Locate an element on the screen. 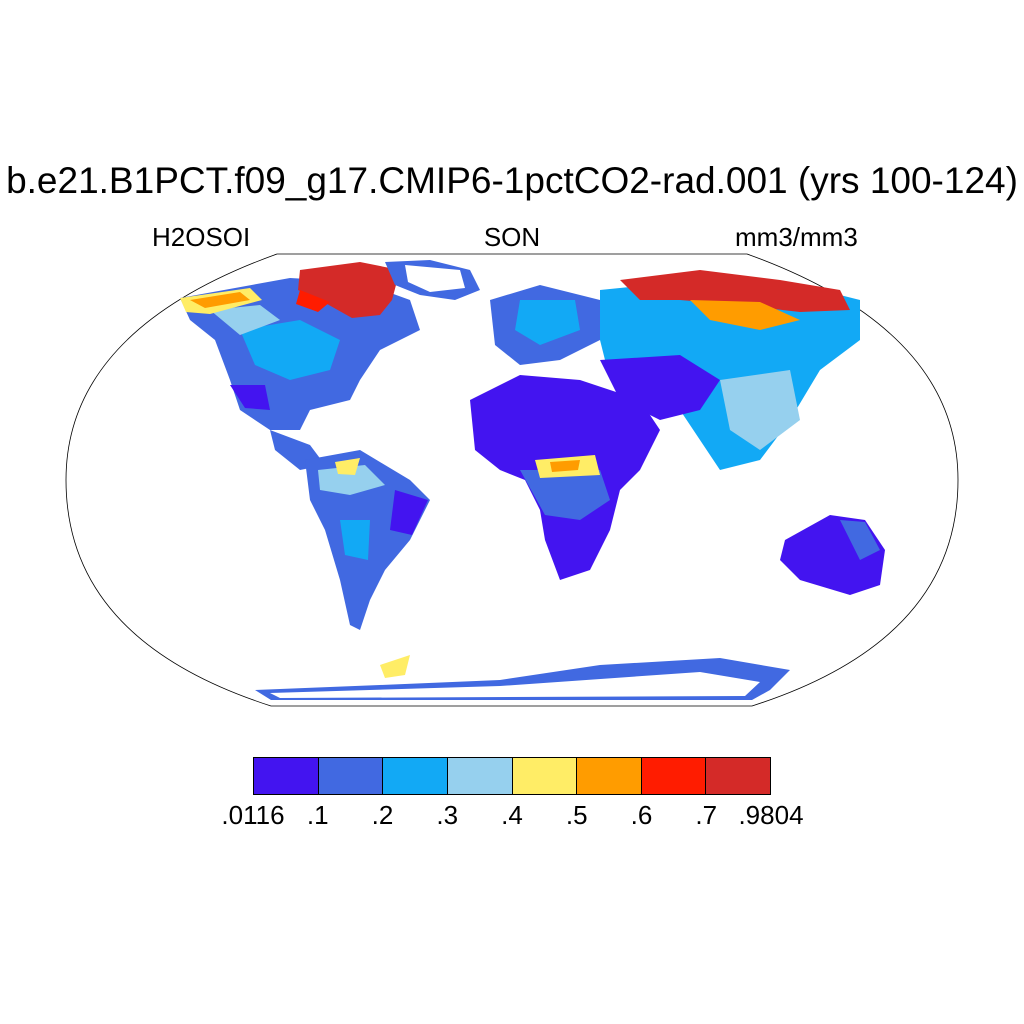 The image size is (1024, 1024). south-america is located at coordinates (367, 540).